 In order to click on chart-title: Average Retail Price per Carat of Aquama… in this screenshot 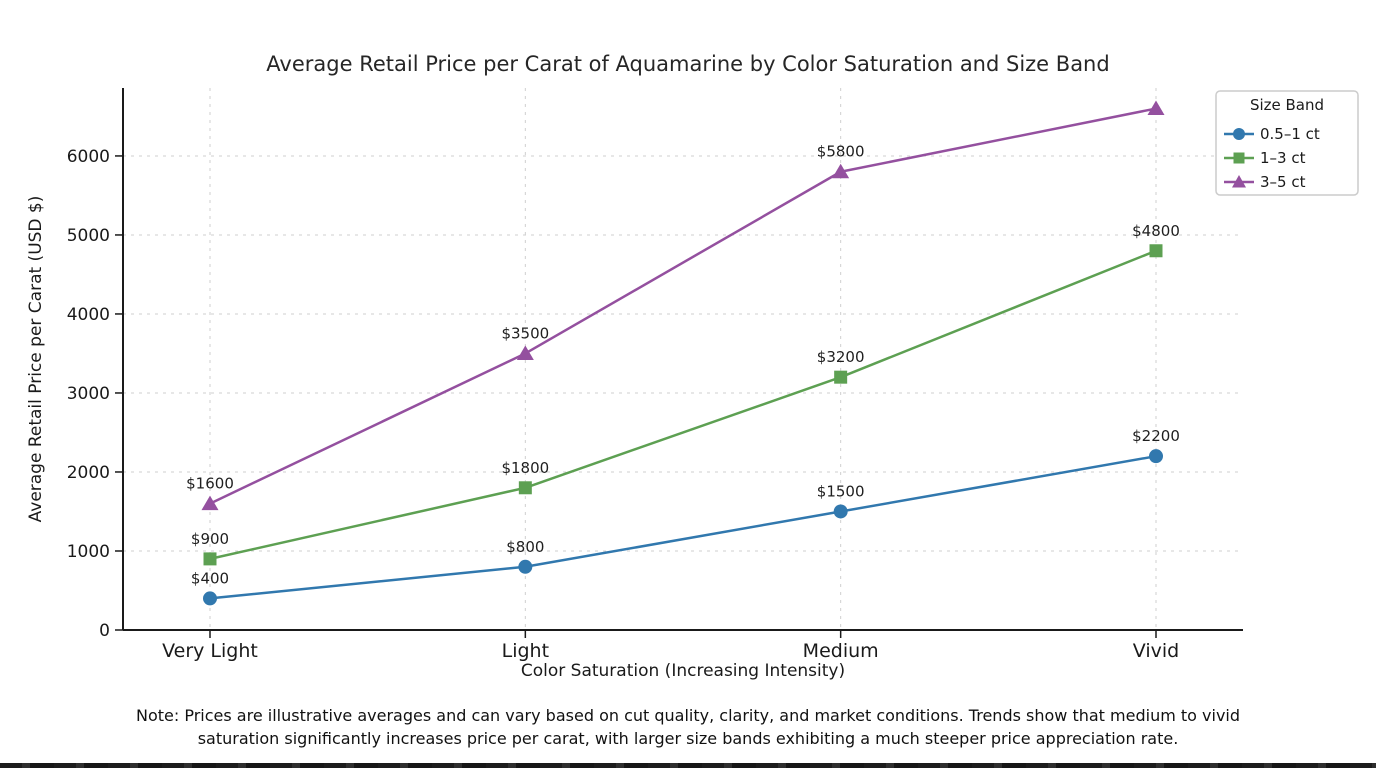, I will do `click(688, 64)`.